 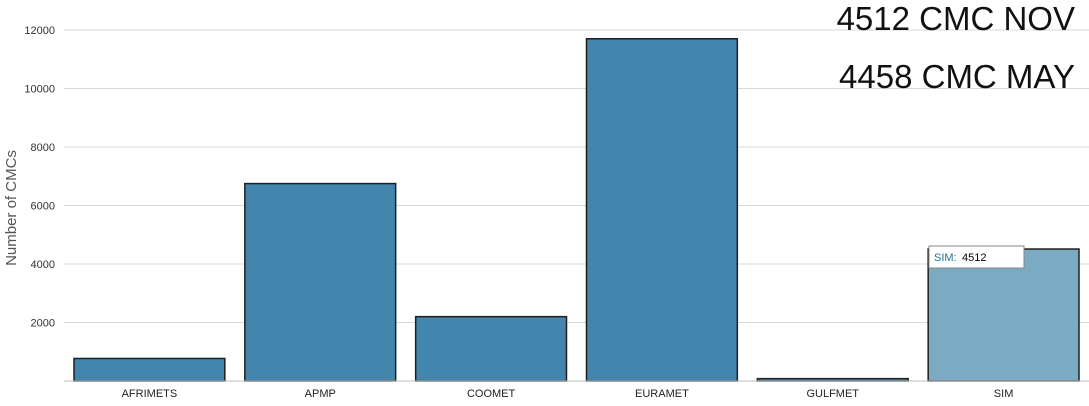 What do you see at coordinates (11, 208) in the screenshot?
I see `y-axis-label: Number of CMCs` at bounding box center [11, 208].